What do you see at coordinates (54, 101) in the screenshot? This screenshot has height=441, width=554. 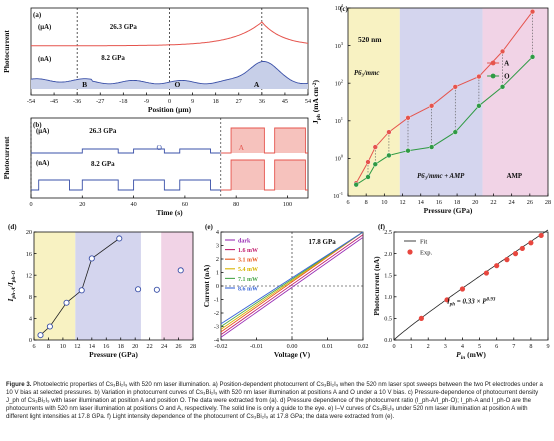 I see `panel-a-x-tick-label: -45` at bounding box center [54, 101].